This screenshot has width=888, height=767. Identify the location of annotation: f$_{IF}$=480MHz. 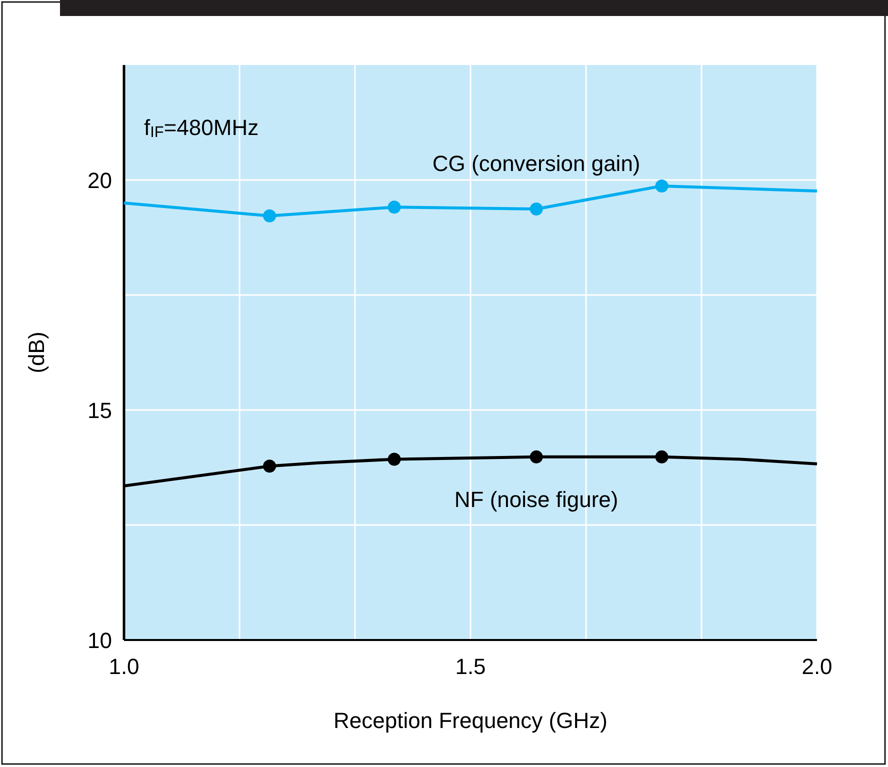
(201, 128).